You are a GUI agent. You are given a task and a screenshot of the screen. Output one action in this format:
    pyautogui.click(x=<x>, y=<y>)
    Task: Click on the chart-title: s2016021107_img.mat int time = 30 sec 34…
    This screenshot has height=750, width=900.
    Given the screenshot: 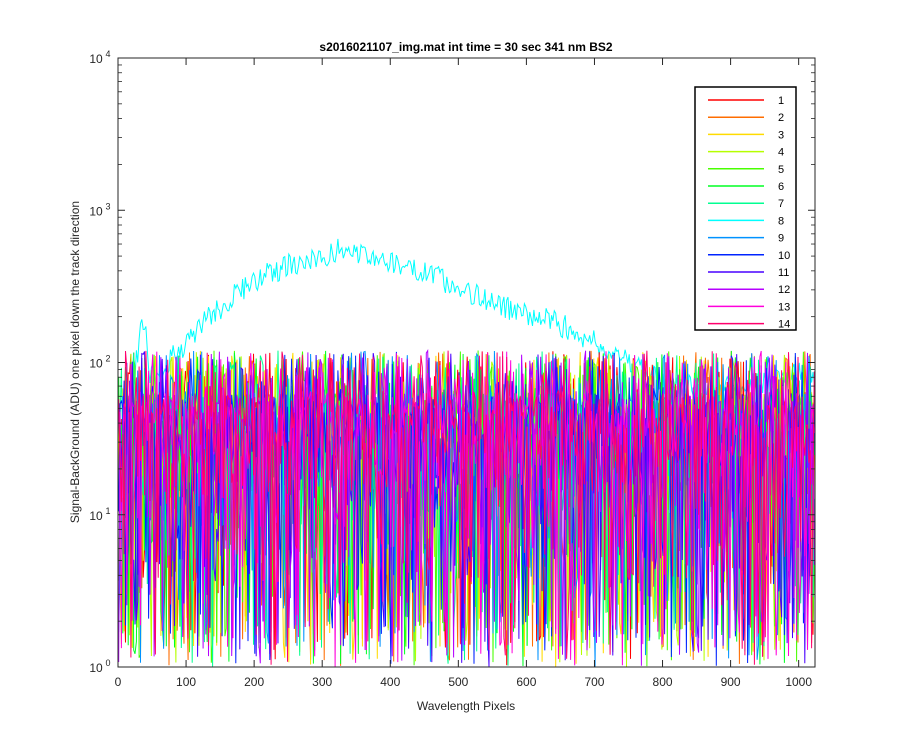 What is the action you would take?
    pyautogui.click(x=466, y=47)
    